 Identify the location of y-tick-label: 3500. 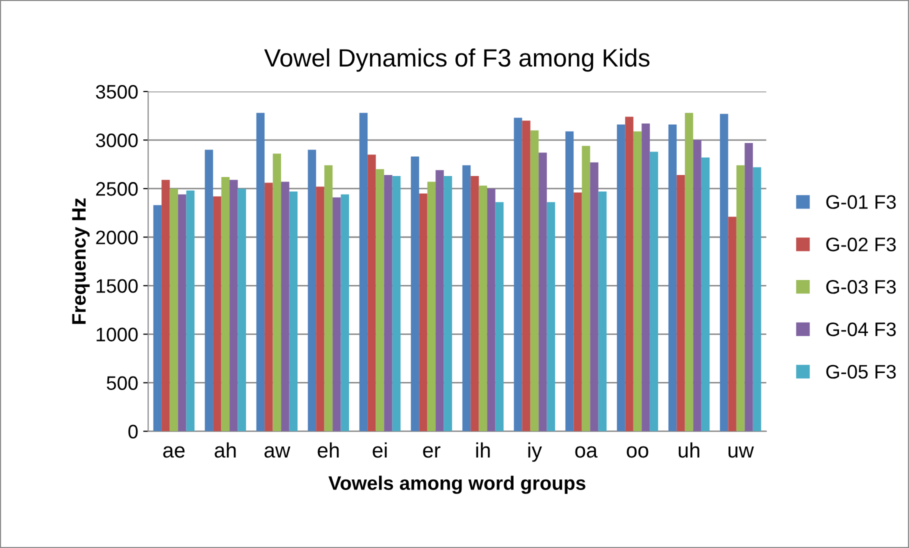
(117, 91).